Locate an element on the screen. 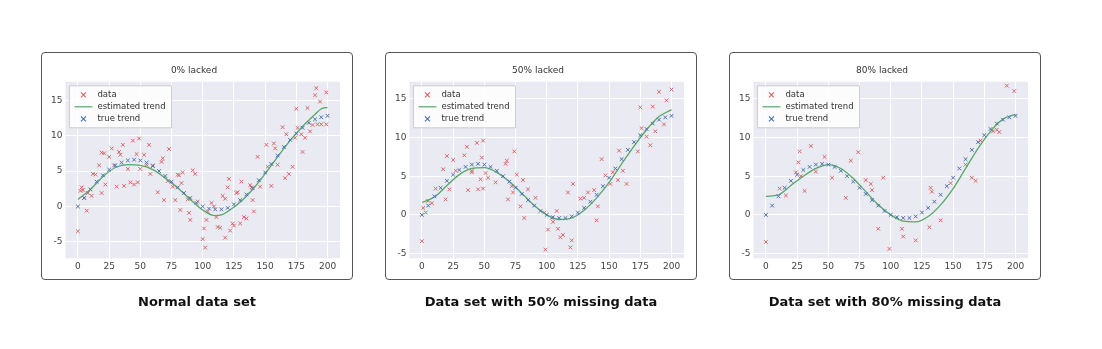  x-tick-label: 0 is located at coordinates (422, 265).